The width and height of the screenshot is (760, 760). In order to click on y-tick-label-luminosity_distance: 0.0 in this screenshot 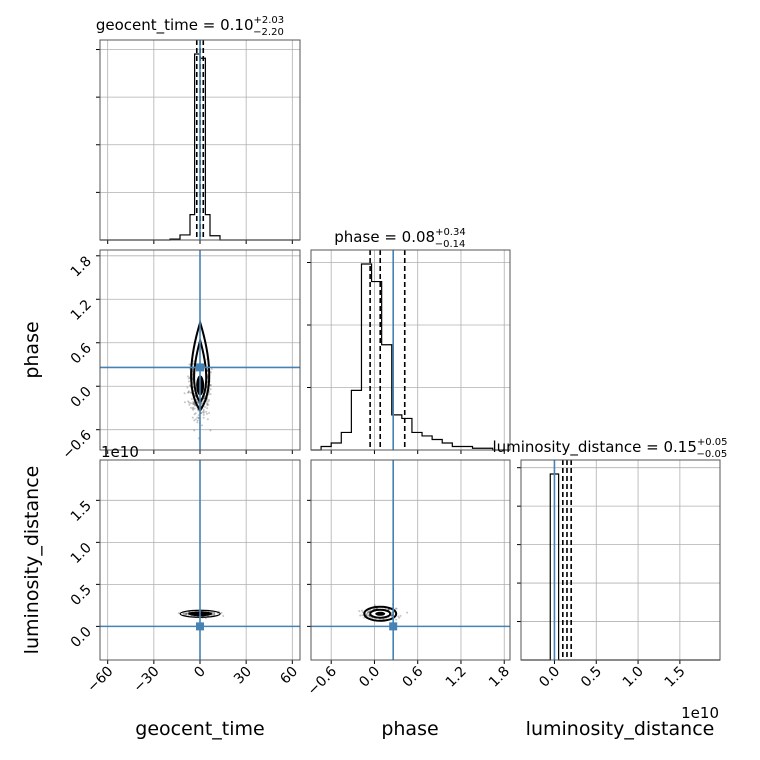, I will do `click(81, 637)`.